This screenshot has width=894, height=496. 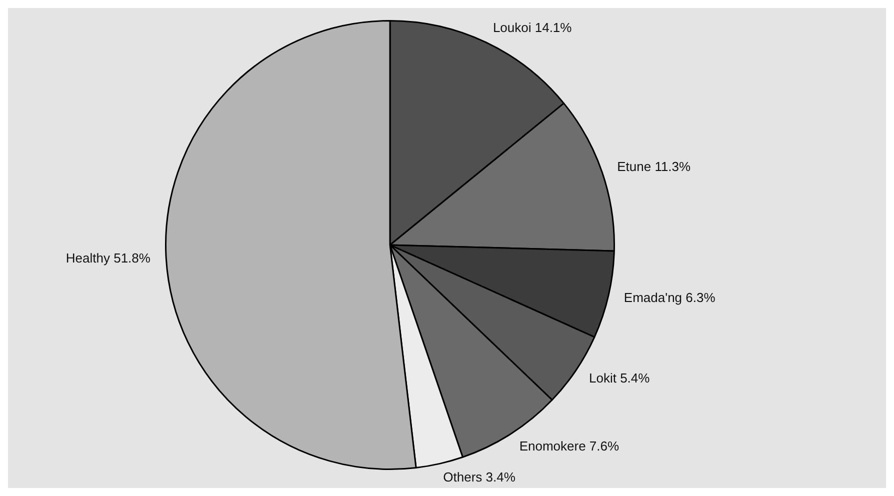 What do you see at coordinates (108, 258) in the screenshot?
I see `slice-label: Healthy 51.8%` at bounding box center [108, 258].